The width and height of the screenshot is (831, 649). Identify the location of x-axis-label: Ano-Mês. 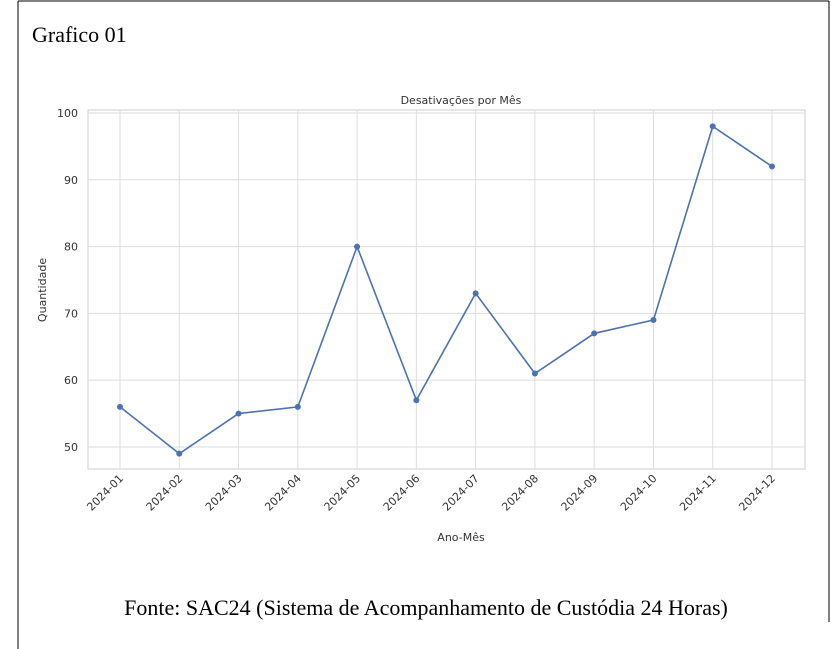
(461, 537).